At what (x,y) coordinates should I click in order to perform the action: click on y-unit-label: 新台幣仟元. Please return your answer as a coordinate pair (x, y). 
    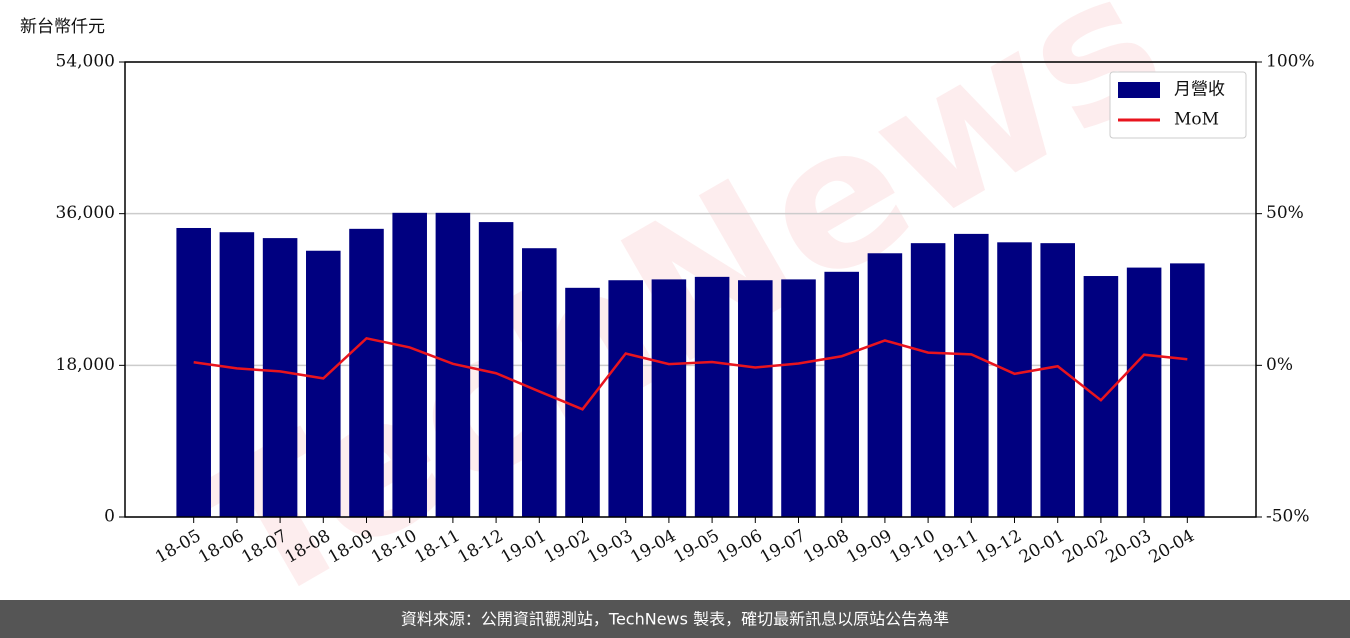
    Looking at the image, I should click on (62, 27).